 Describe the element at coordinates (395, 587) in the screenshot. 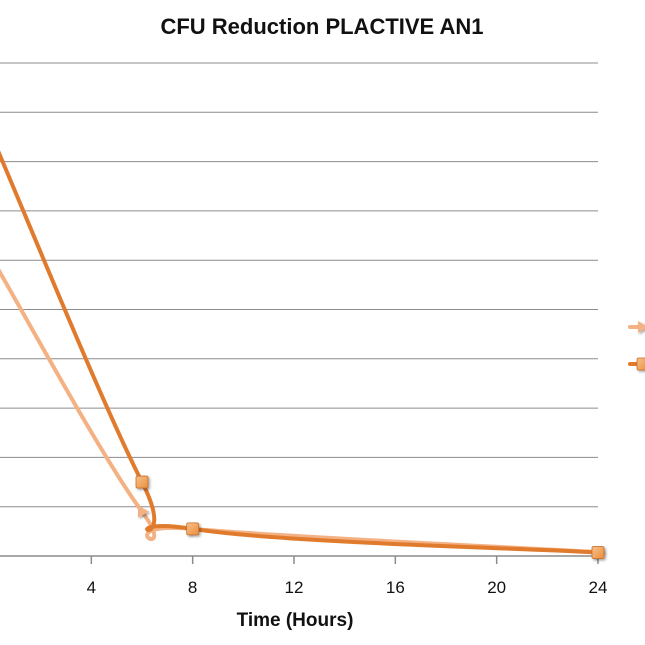

I see `x-tick-label: 16` at that location.